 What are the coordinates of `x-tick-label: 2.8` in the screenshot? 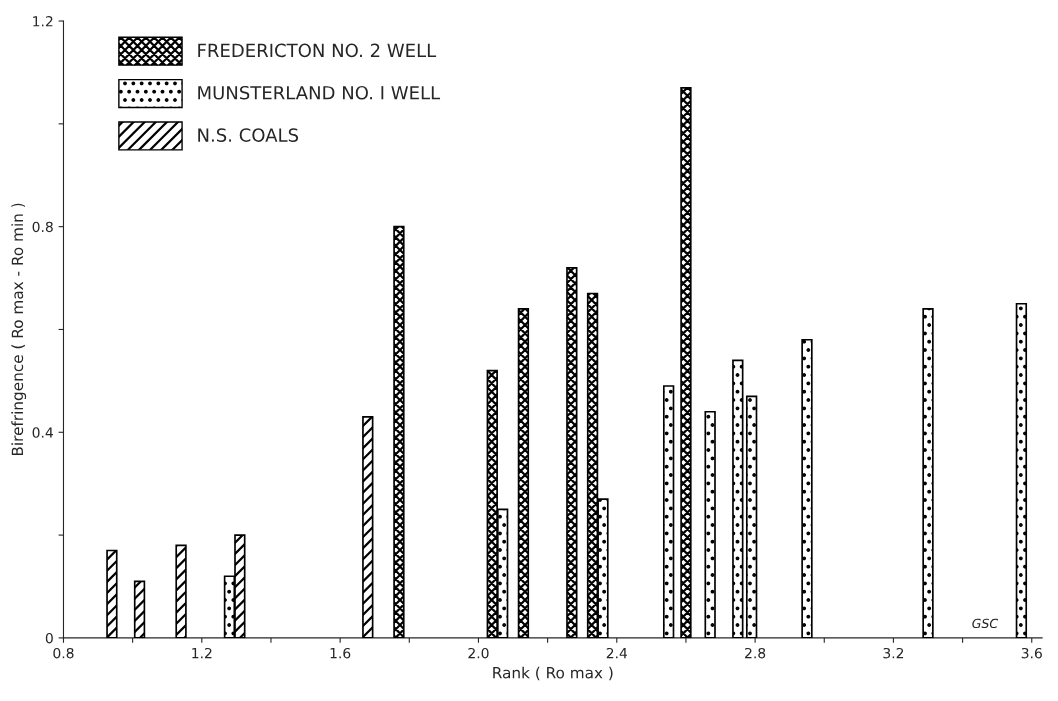 It's located at (755, 653).